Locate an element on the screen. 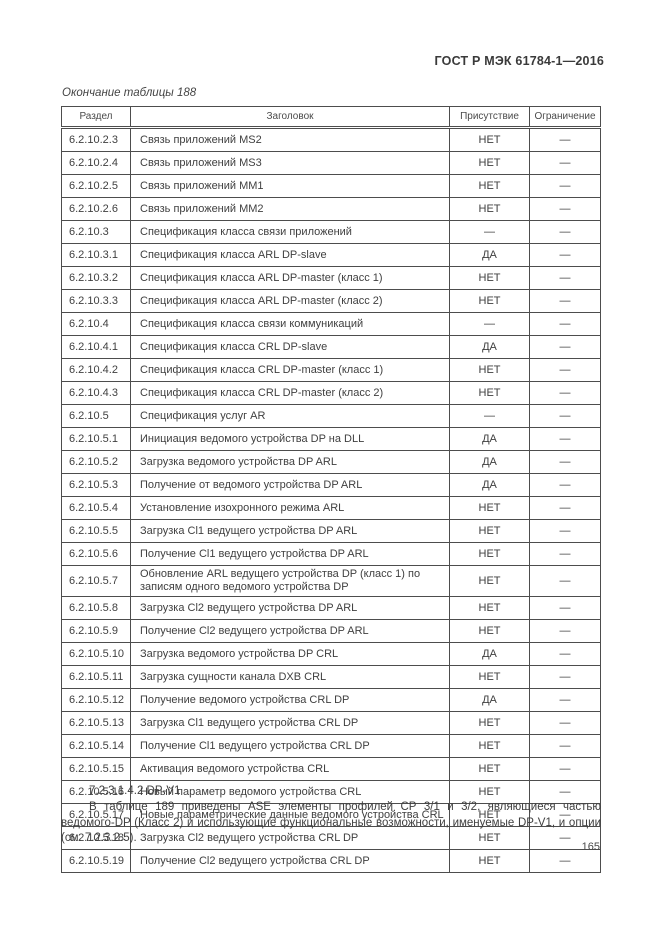 Image resolution: width=661 pixels, height=935 pixels. cell-section: 6.2.10.3.2 is located at coordinates (96, 278).